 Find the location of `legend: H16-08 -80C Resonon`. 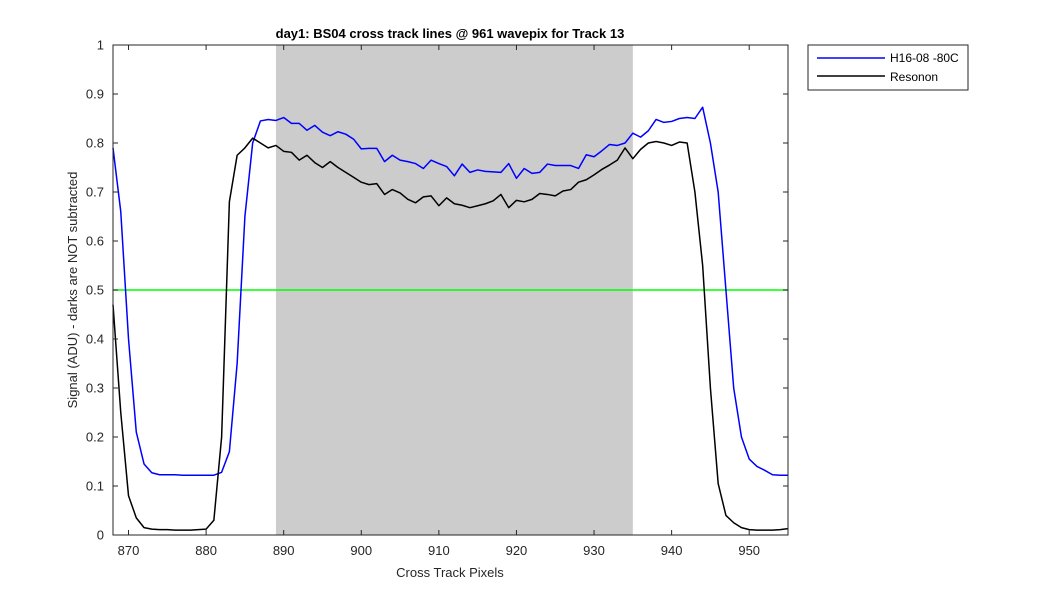

legend: H16-08 -80C Resonon is located at coordinates (888, 67).